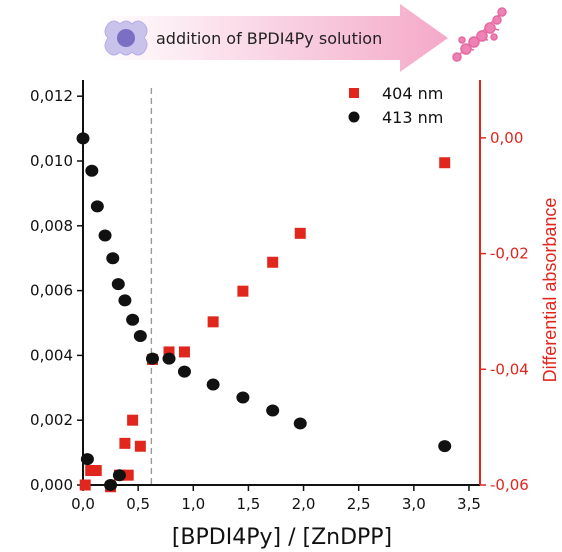  I want to click on x-tick-label: 1,0, so click(193, 504).